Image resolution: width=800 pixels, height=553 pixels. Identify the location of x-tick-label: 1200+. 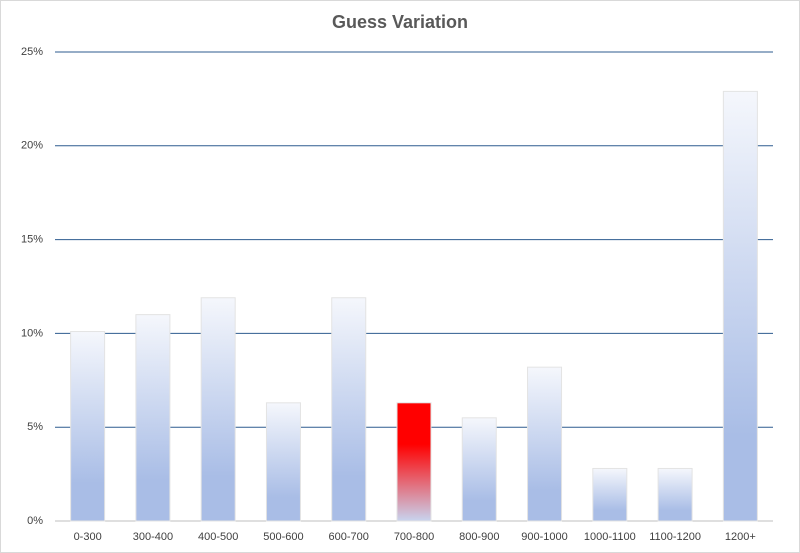
(740, 537).